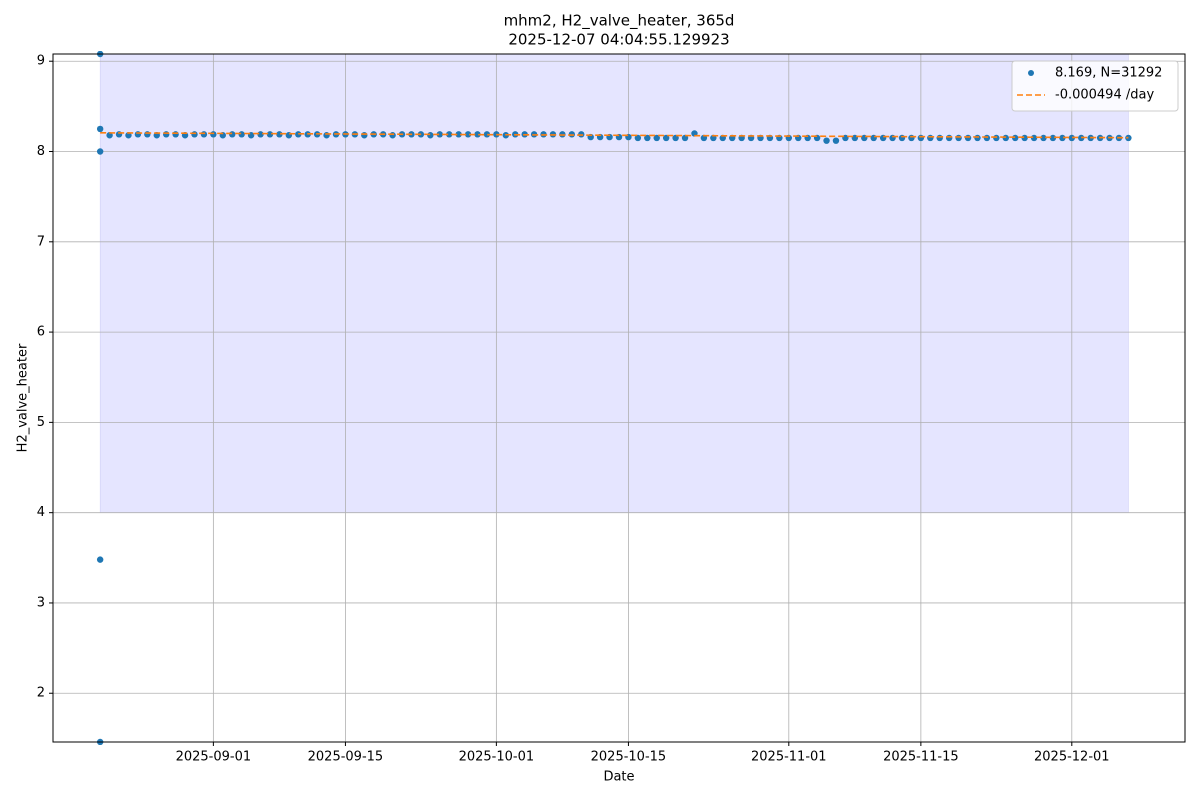  I want to click on x-tick-label: 2025-09-01, so click(214, 757).